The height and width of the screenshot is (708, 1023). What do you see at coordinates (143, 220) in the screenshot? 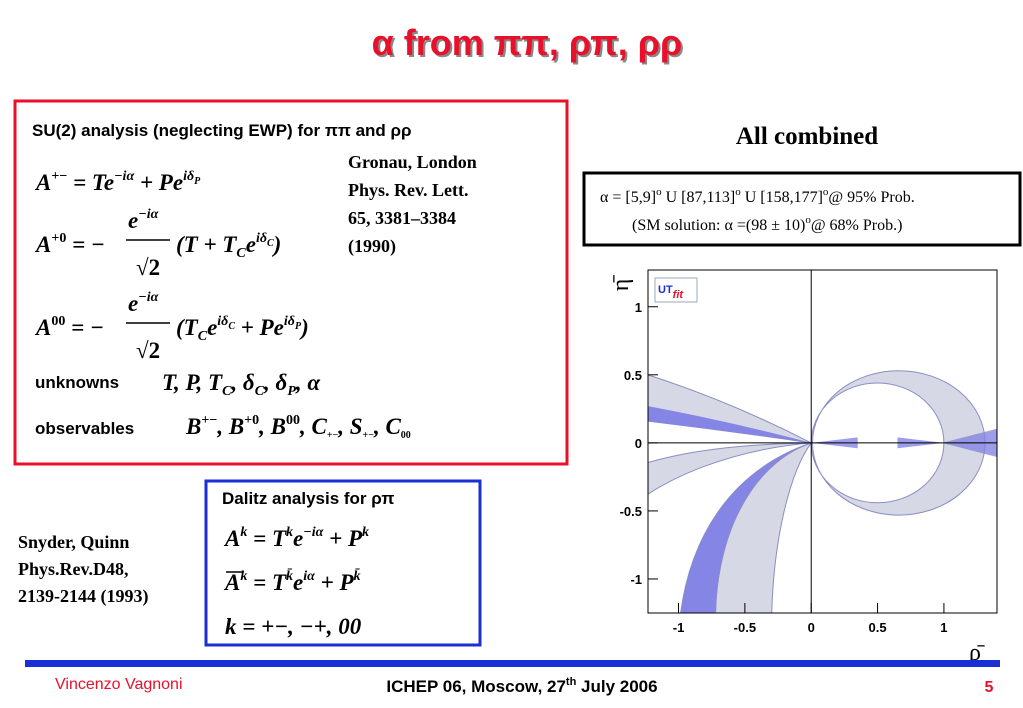
I see `numerator: e−iα` at bounding box center [143, 220].